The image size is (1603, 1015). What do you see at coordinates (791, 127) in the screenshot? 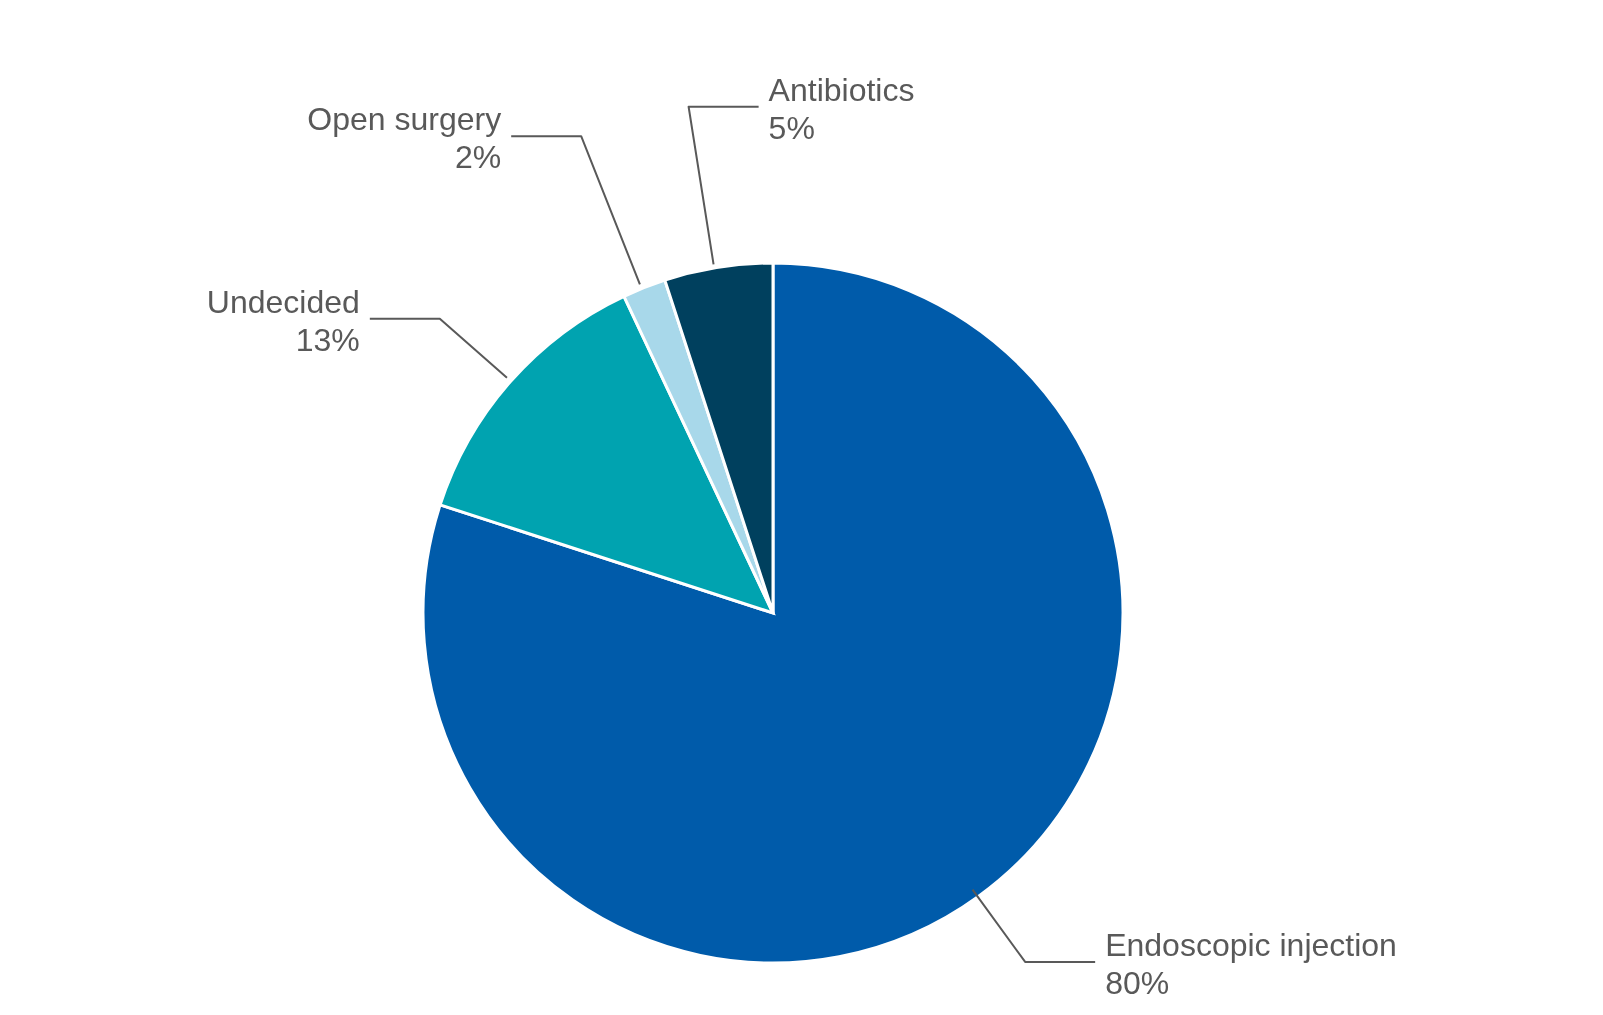
I see `data-label: 5%` at bounding box center [791, 127].